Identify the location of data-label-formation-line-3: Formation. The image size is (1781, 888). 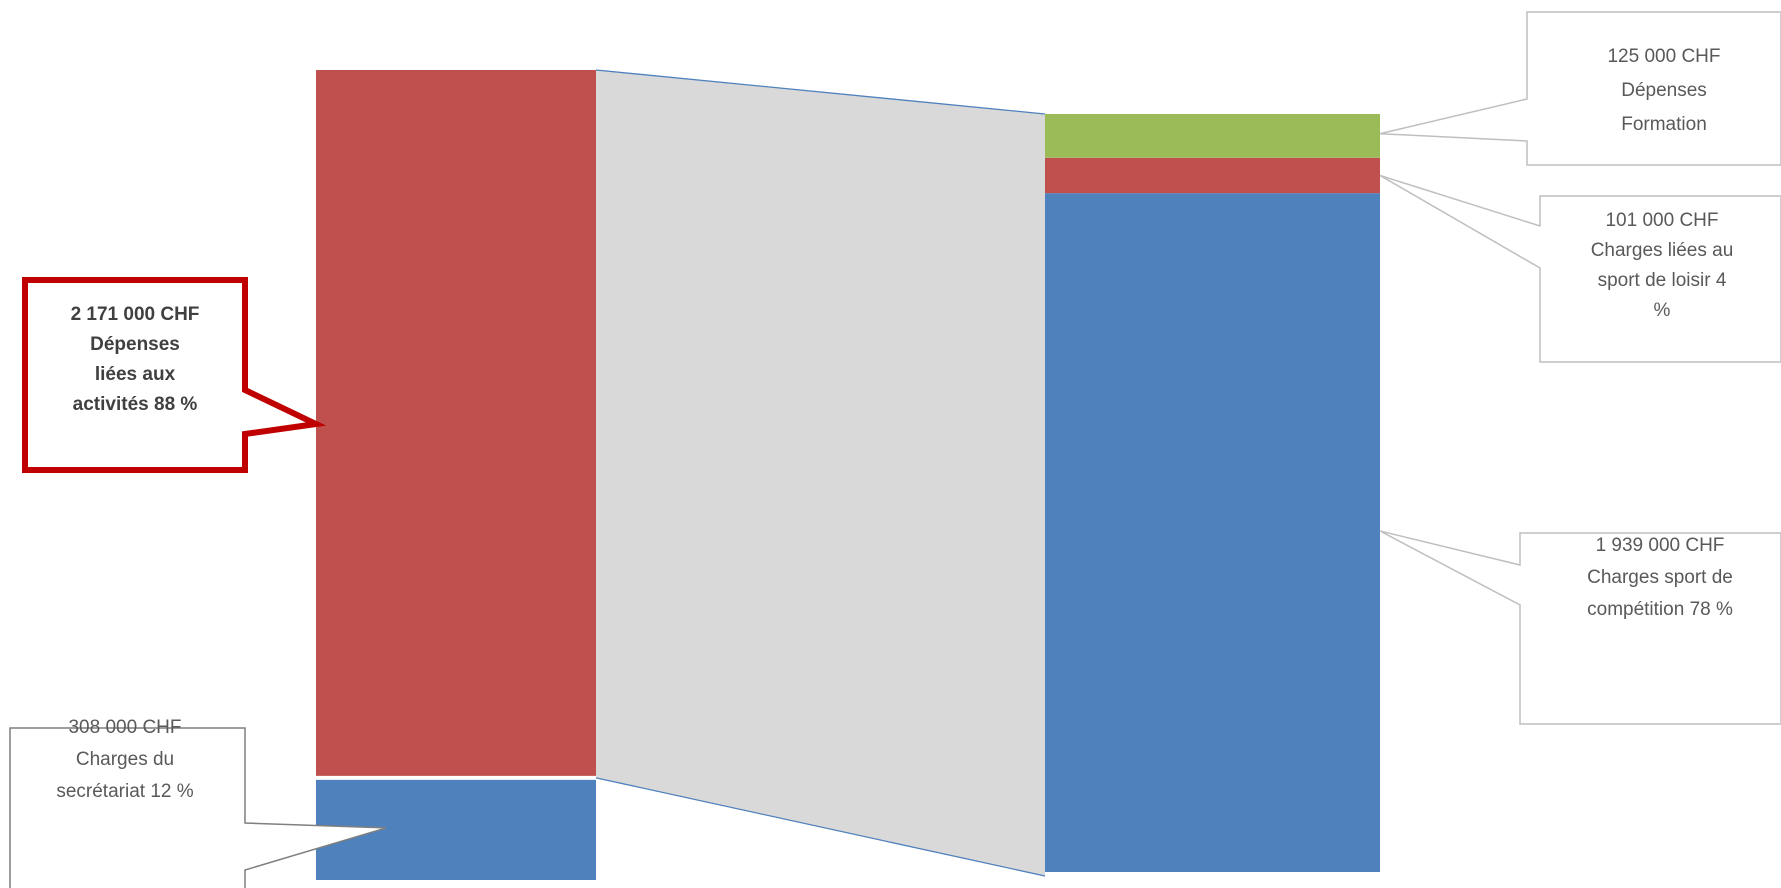
(1664, 124).